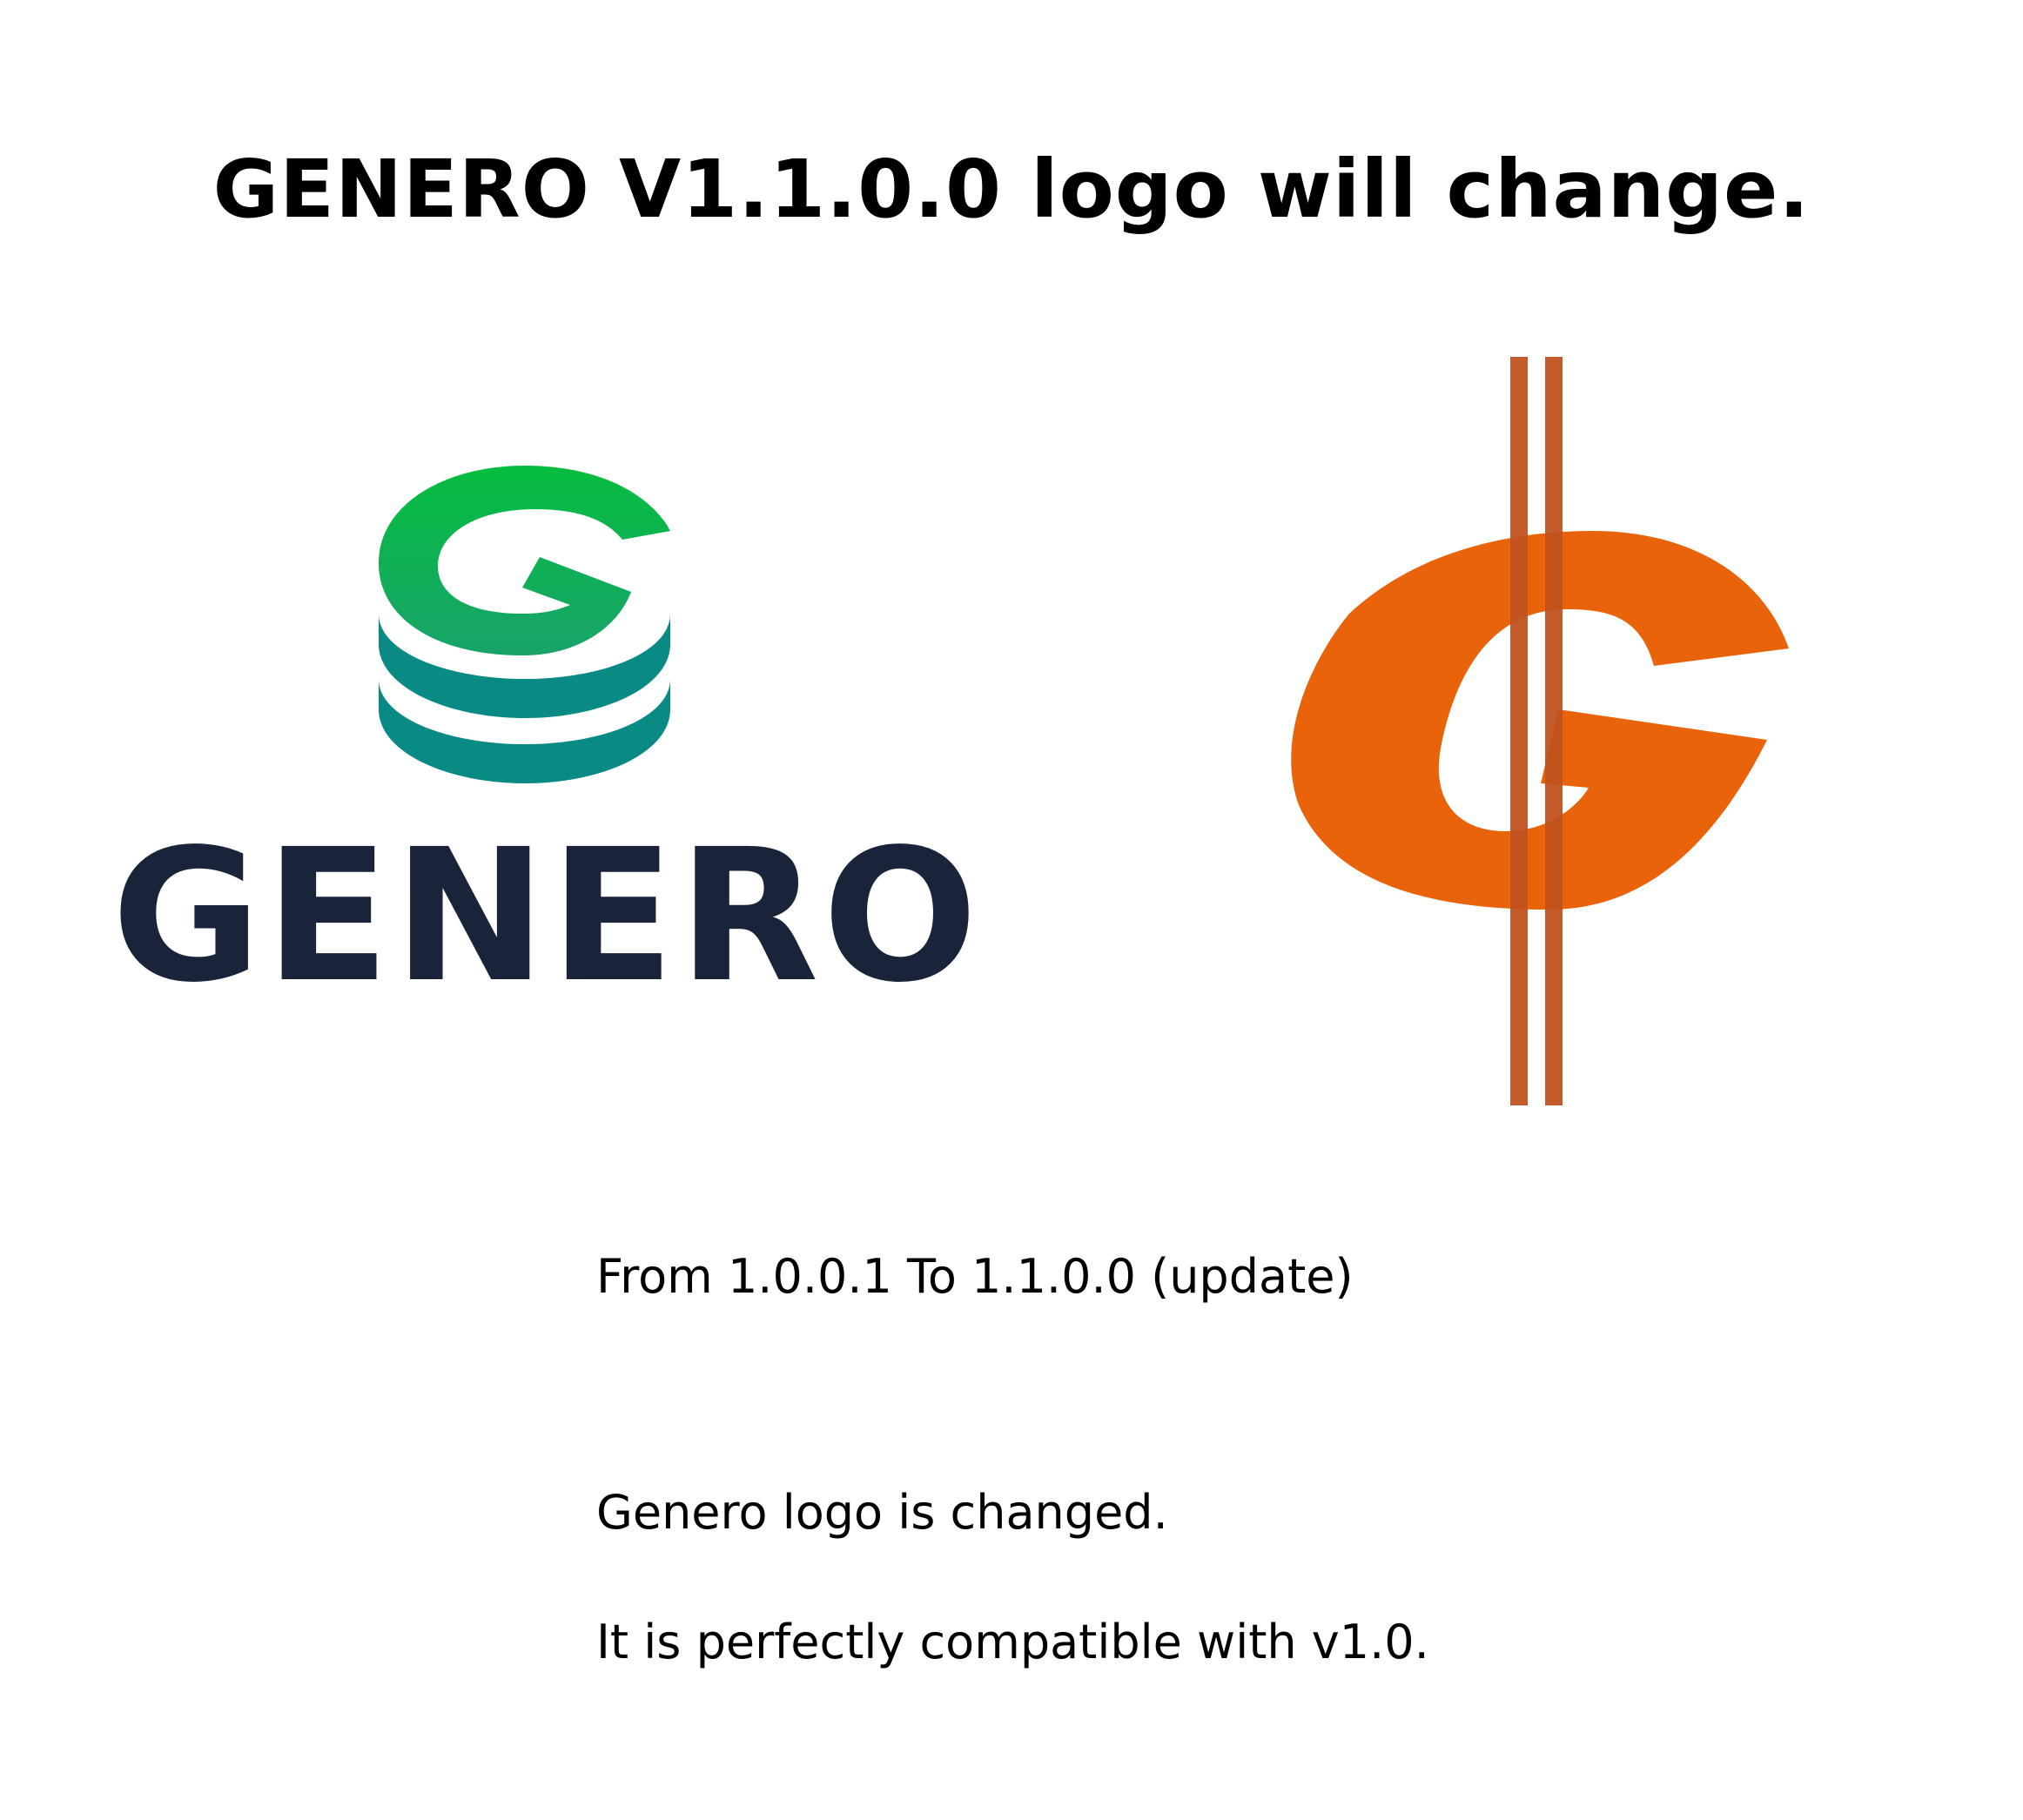  I want to click on orange-g-dollar-graphic, so click(1540, 731).